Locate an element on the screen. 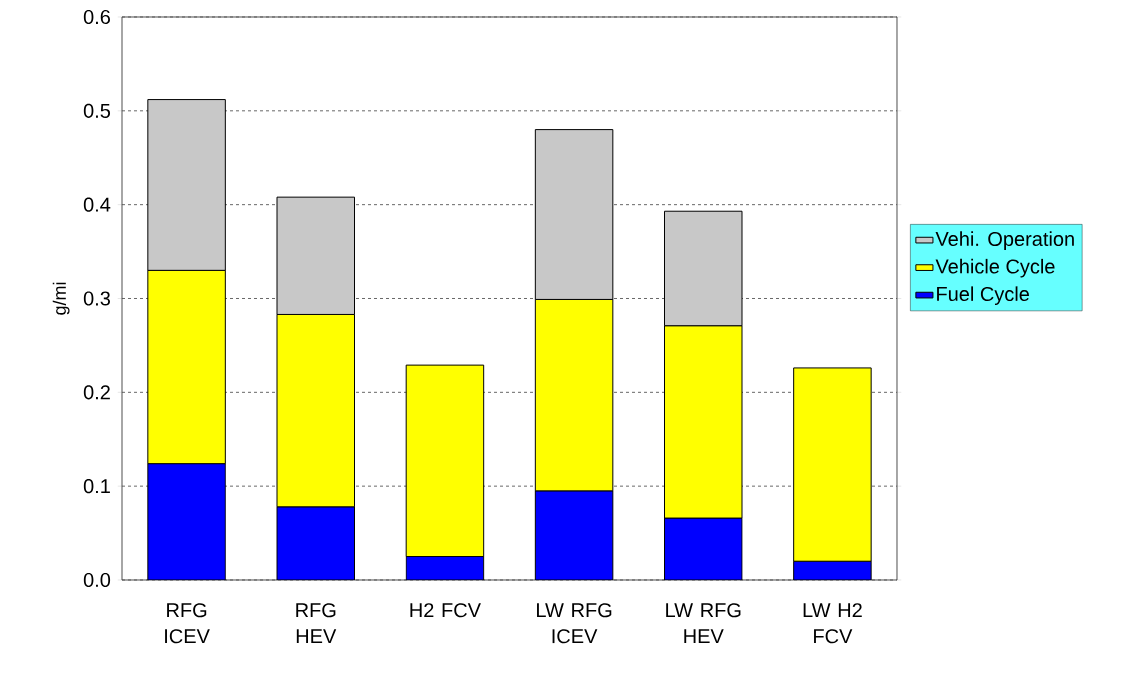  y-axis-title: g/mi is located at coordinates (61, 298).